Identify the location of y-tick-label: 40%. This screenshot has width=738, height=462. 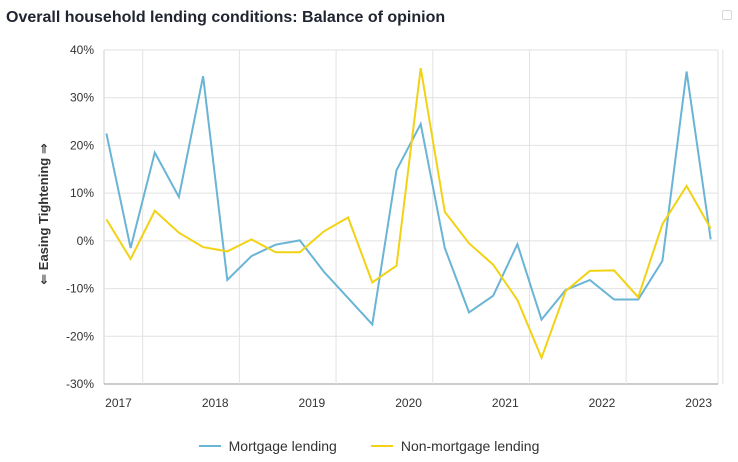
(82, 50).